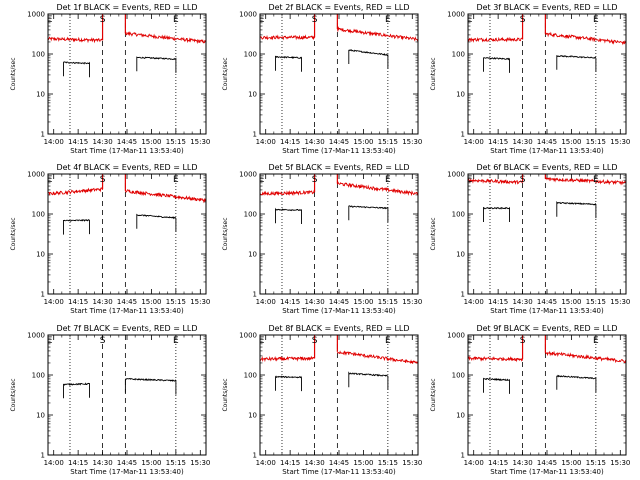  Describe the element at coordinates (546, 167) in the screenshot. I see `panel-title: Det 6f BLACK = Events, RED = LLD` at that location.